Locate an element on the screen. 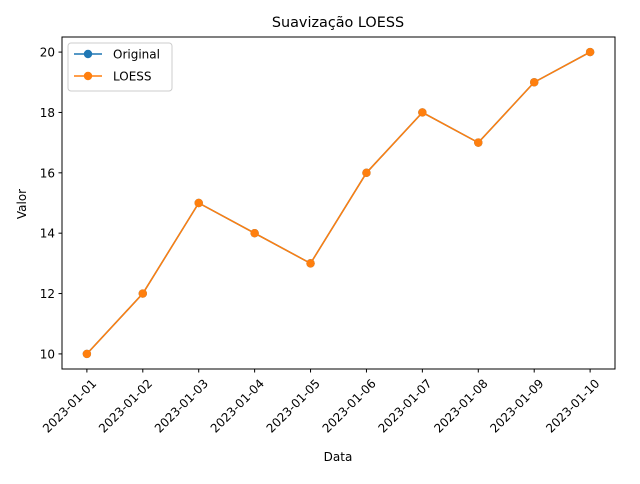 The height and width of the screenshot is (484, 640). x-axis-label: Data is located at coordinates (338, 457).